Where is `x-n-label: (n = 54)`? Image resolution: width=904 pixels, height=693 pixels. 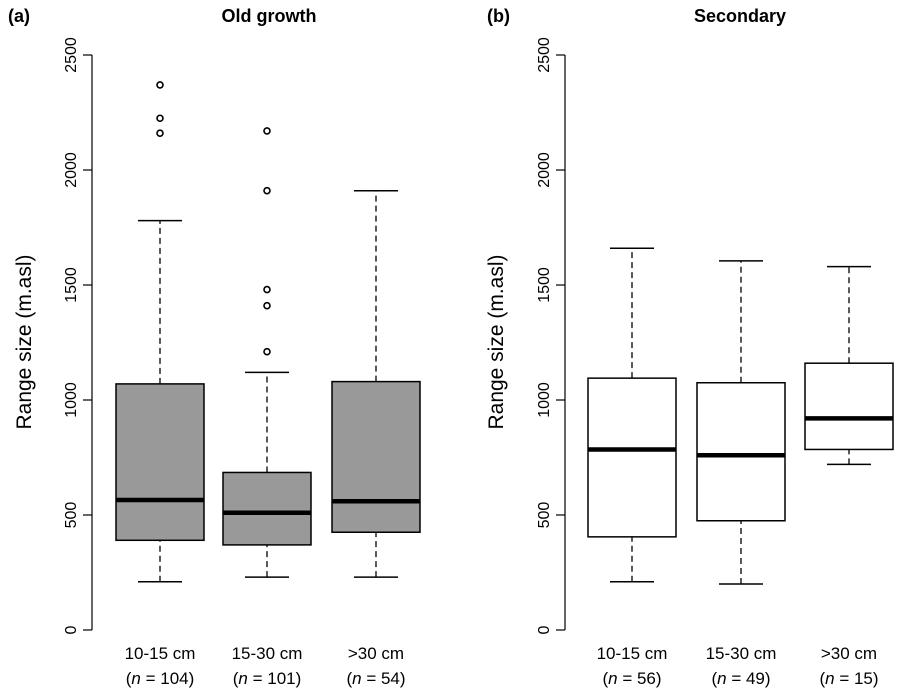 x-n-label: (n = 54) is located at coordinates (375, 678).